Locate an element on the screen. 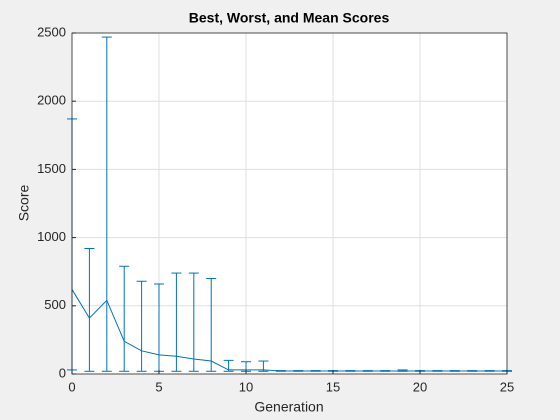  y-tick-label: 1500 is located at coordinates (51, 168).